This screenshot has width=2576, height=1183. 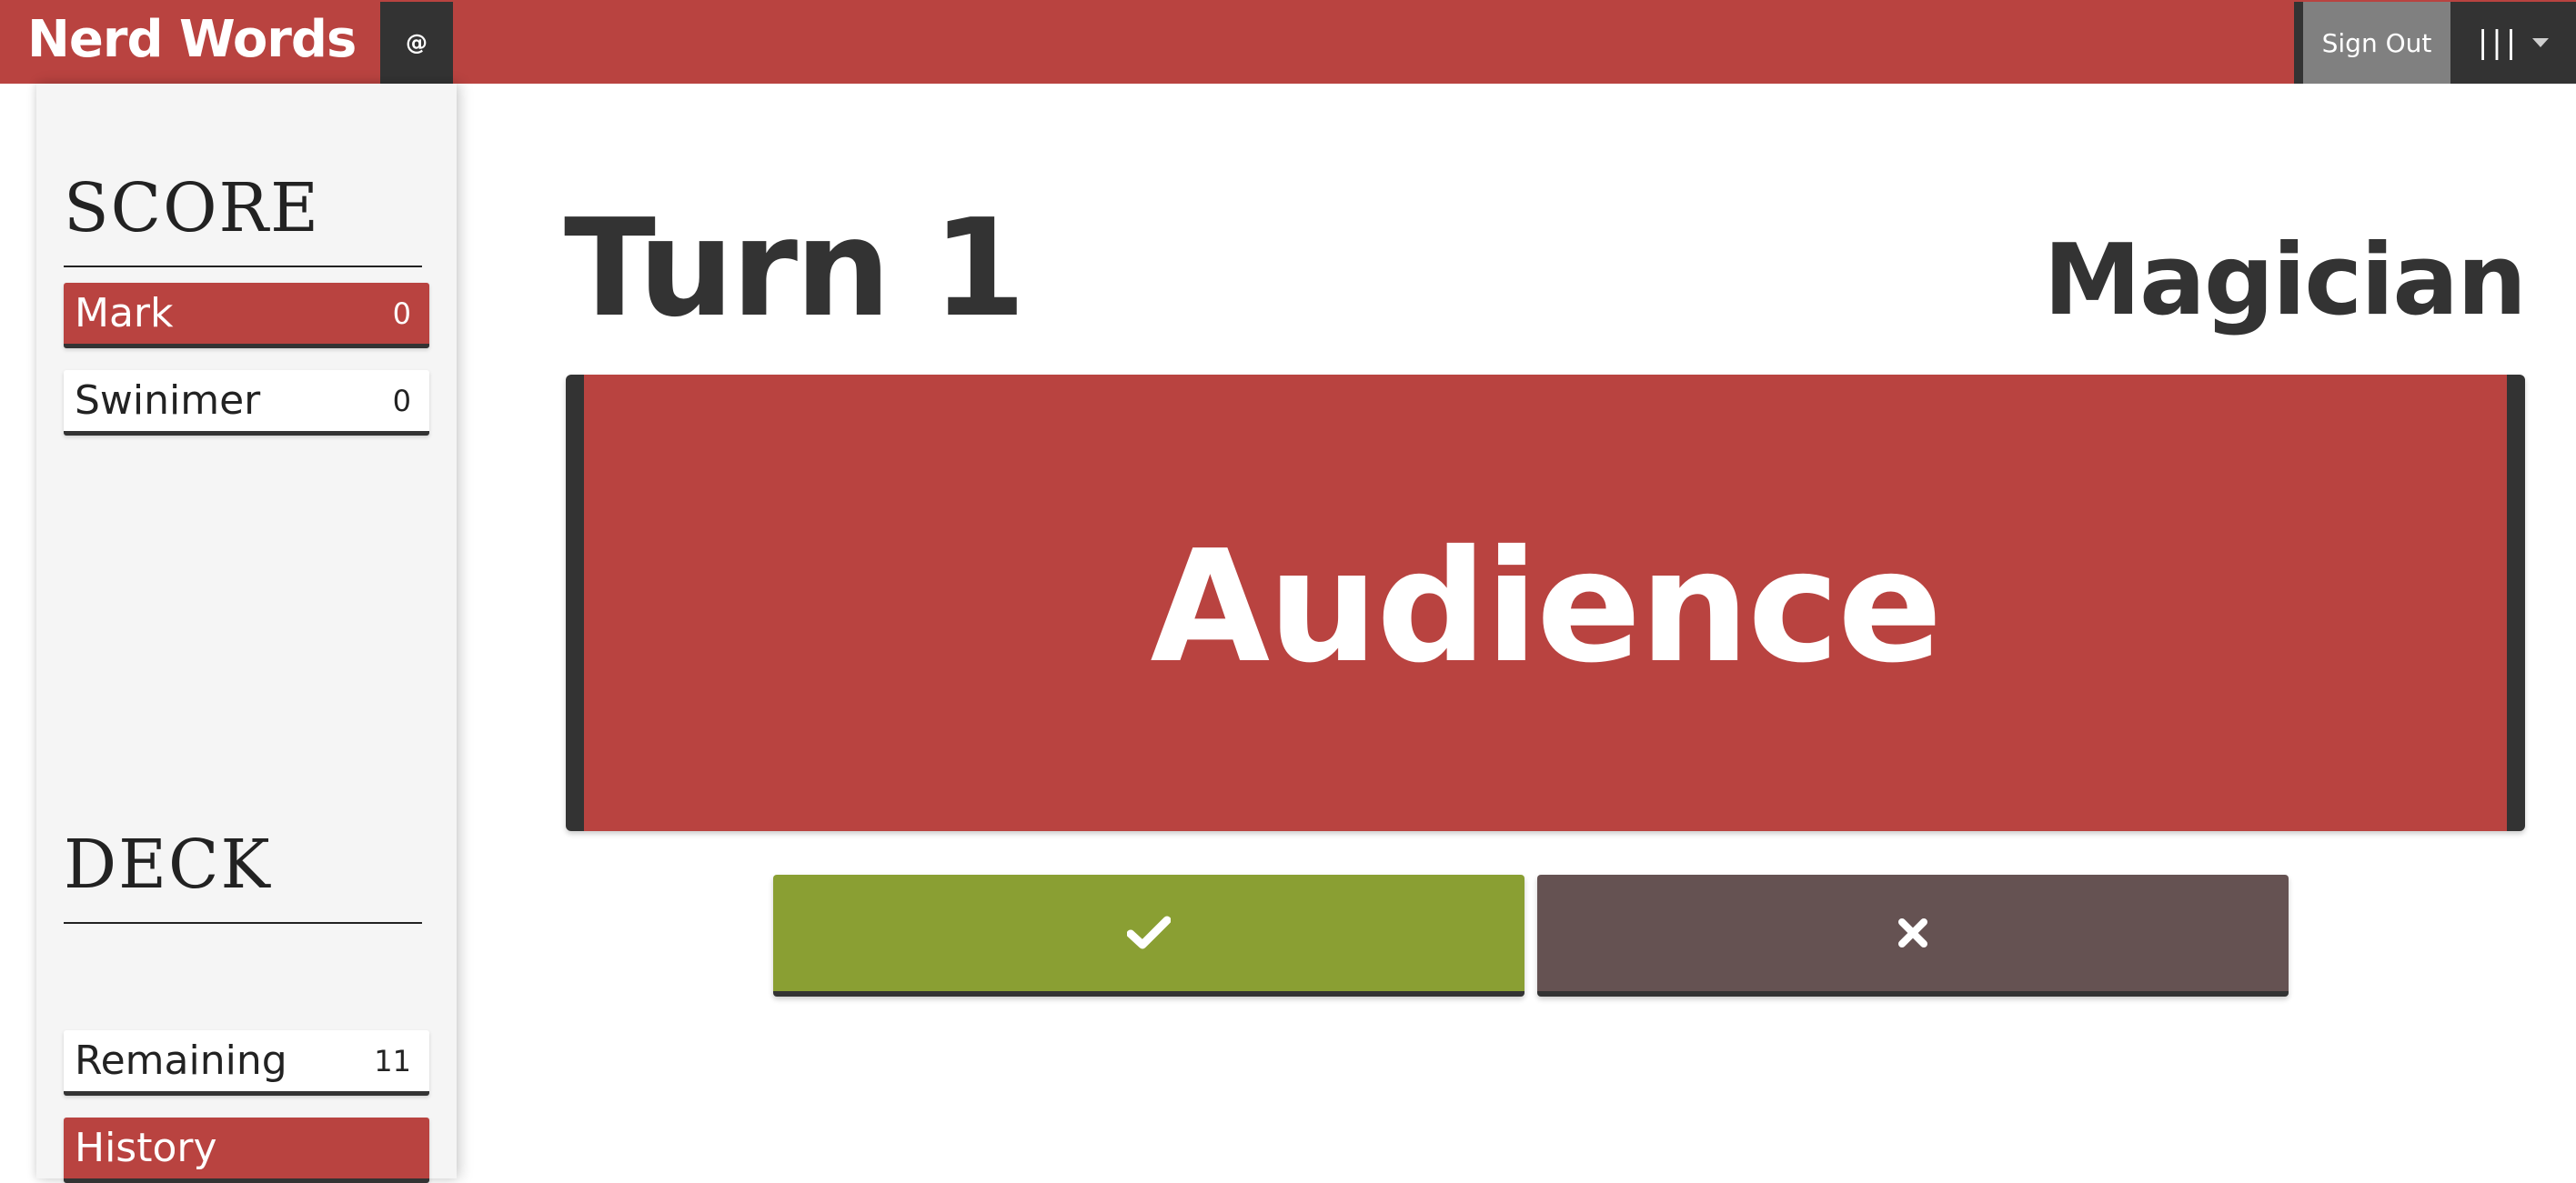 I want to click on remaining-count: 11, so click(x=392, y=1060).